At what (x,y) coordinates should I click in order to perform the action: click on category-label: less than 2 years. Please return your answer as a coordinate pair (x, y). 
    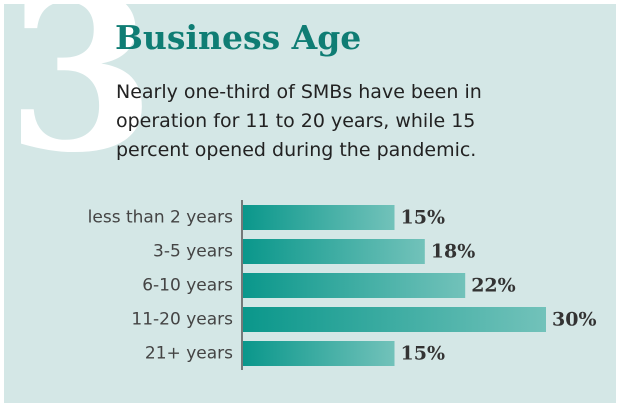
    Looking at the image, I should click on (160, 218).